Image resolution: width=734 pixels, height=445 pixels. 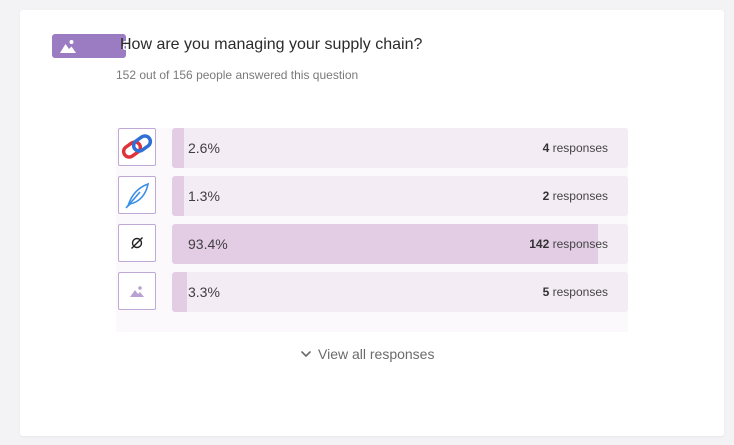 I want to click on response-count: 4 responses, so click(x=575, y=148).